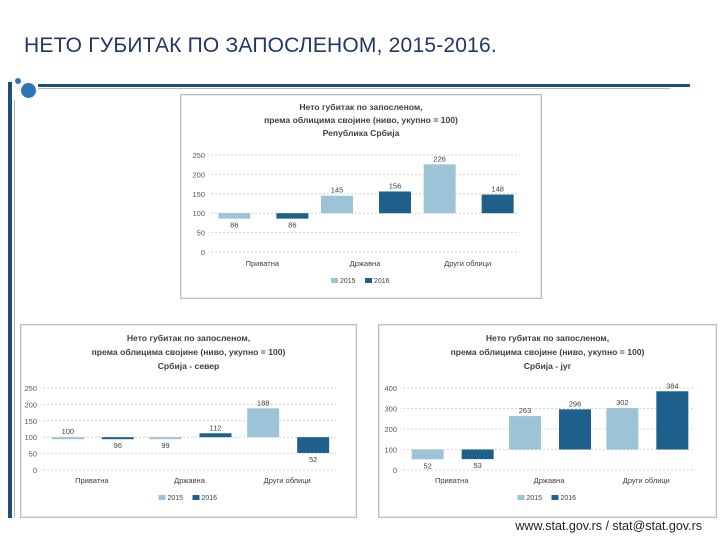 The image size is (720, 540). I want to click on data-label: 226, so click(439, 158).